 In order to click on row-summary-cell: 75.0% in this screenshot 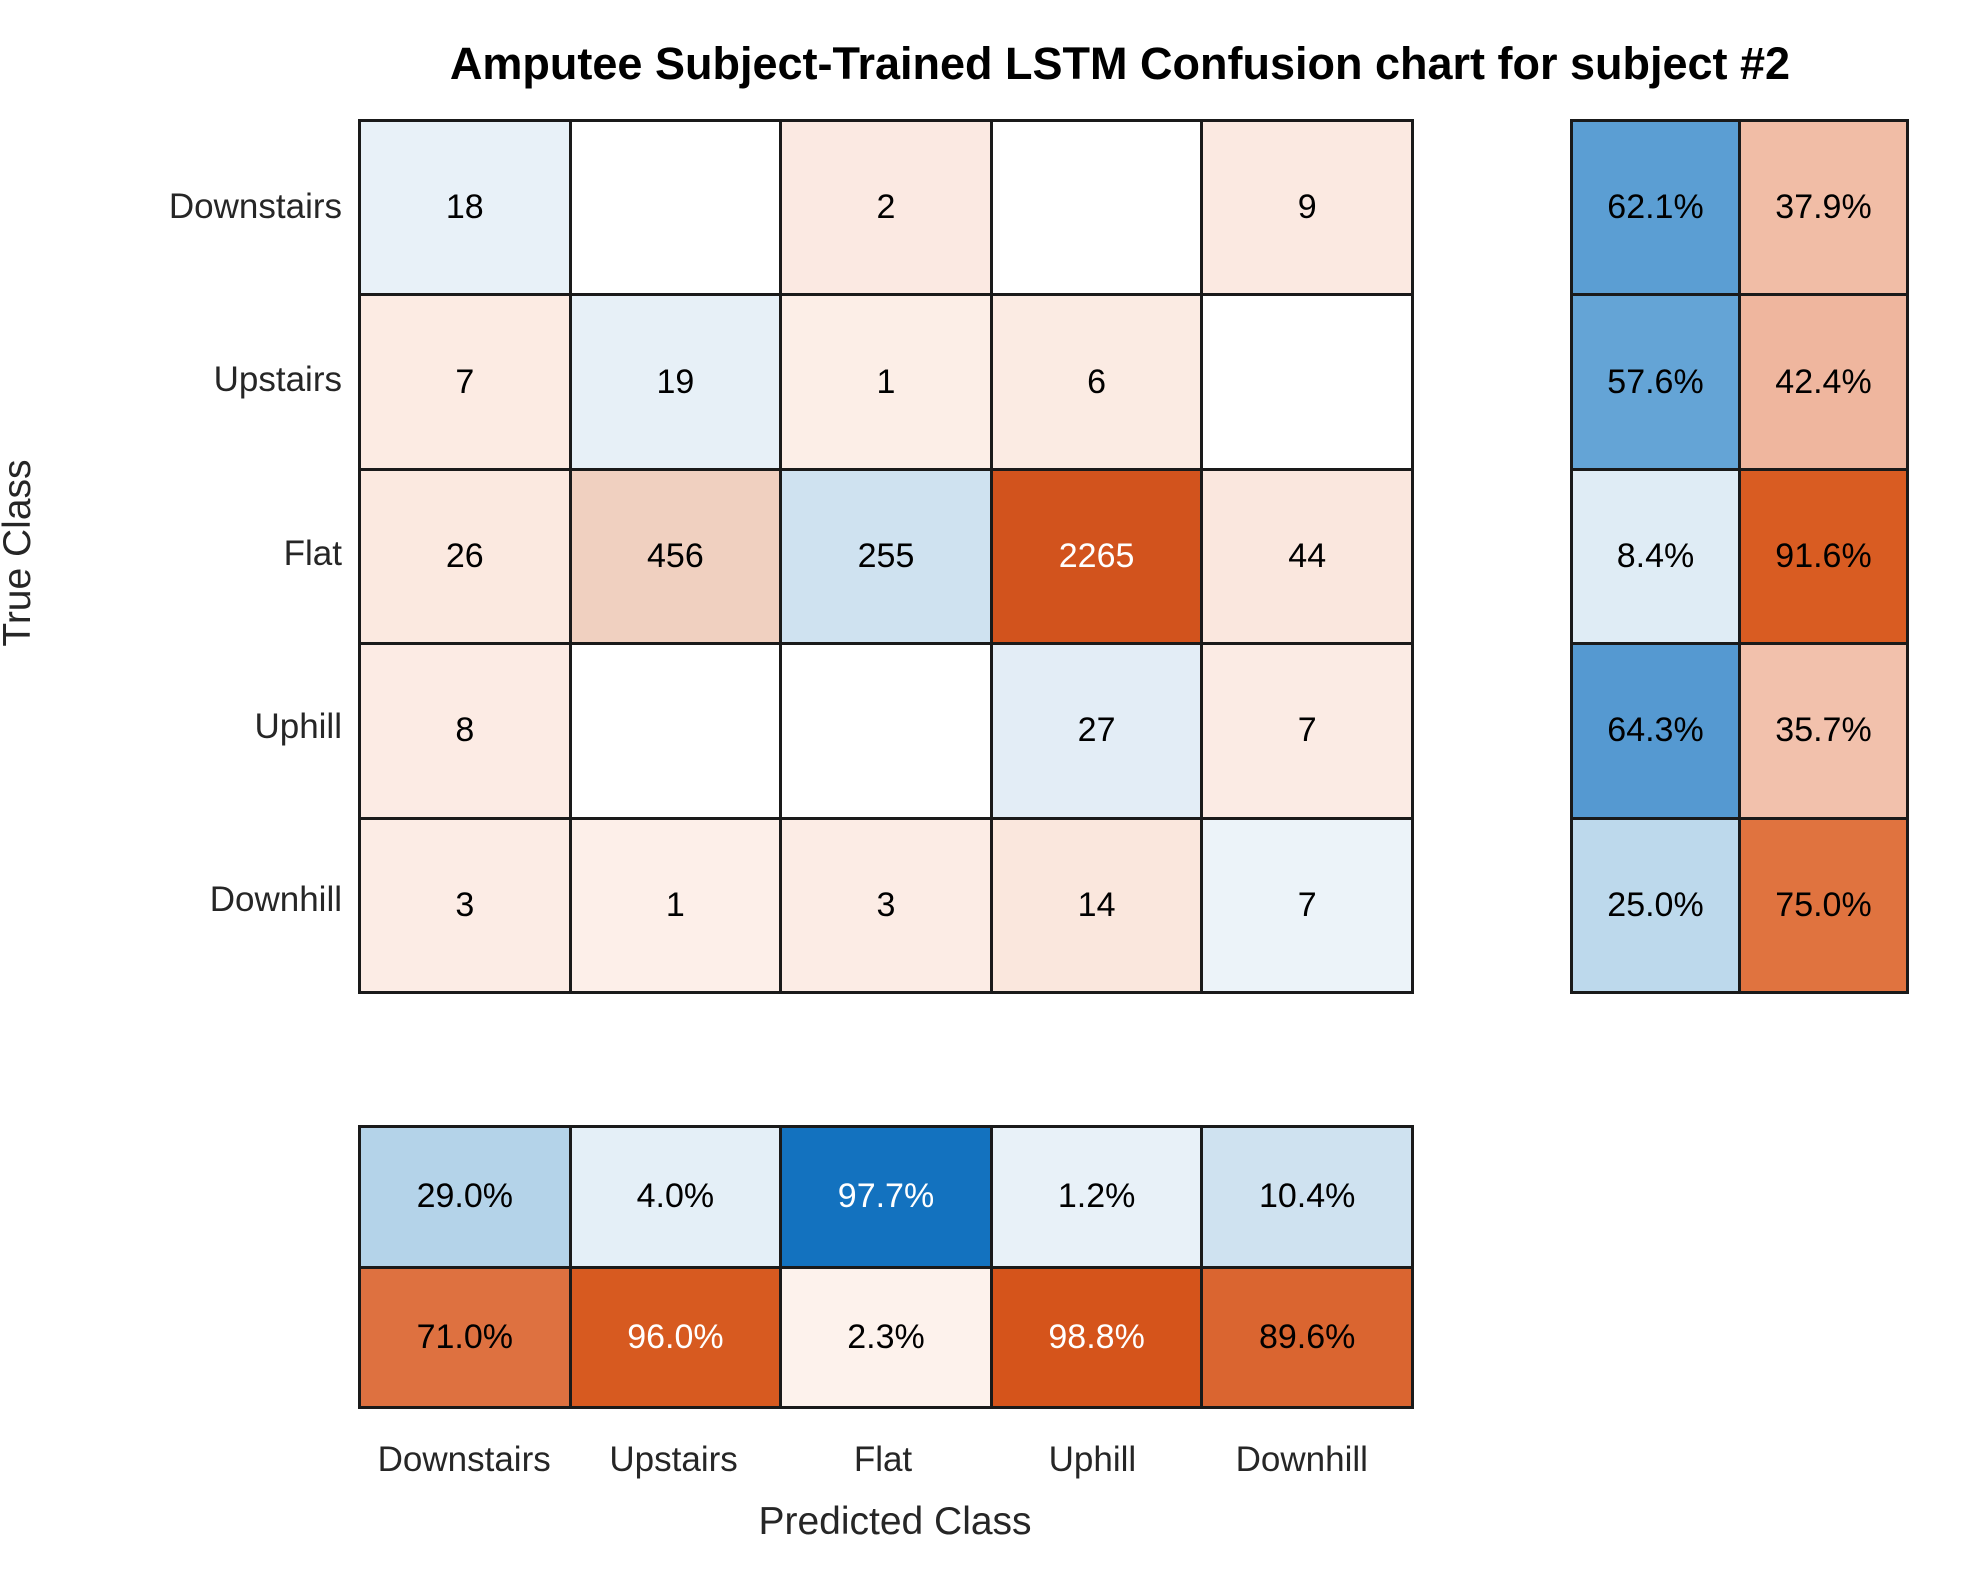, I will do `click(1823, 905)`.